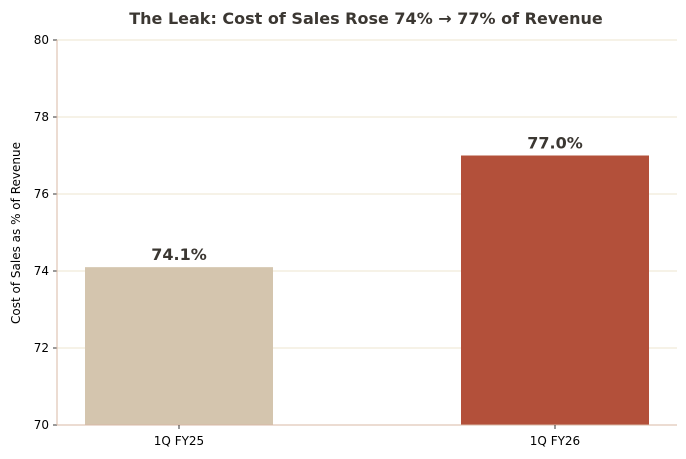 The image size is (686, 459). I want to click on y-tick-label: 70, so click(41, 425).